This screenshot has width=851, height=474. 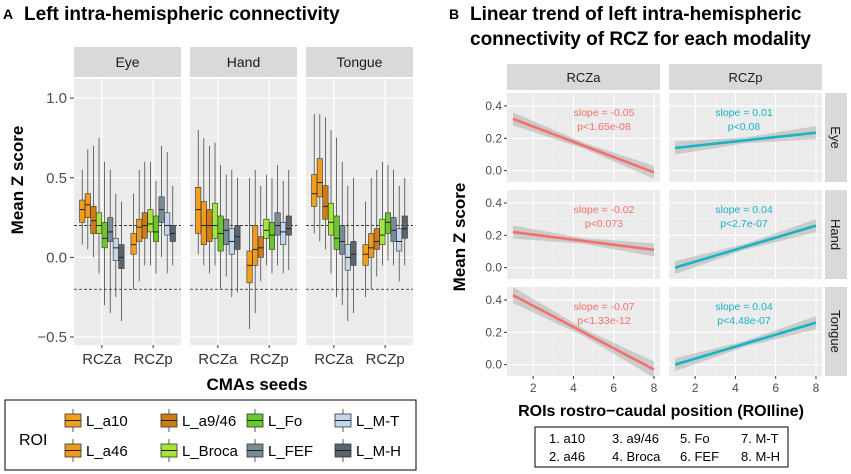 I want to click on roi-key-item: 4. Broca, so click(x=636, y=456).